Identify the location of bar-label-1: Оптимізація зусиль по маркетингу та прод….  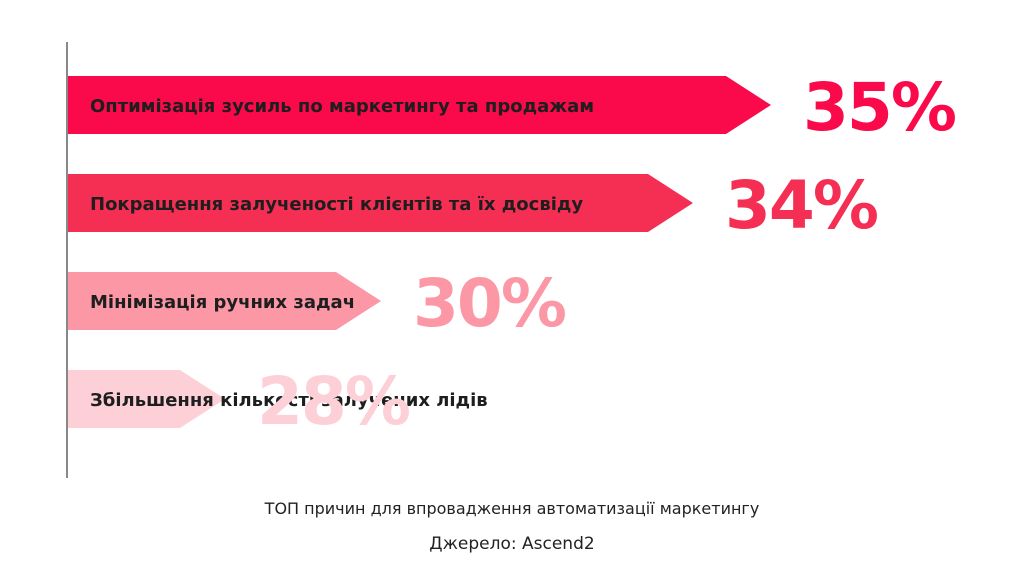
(342, 106).